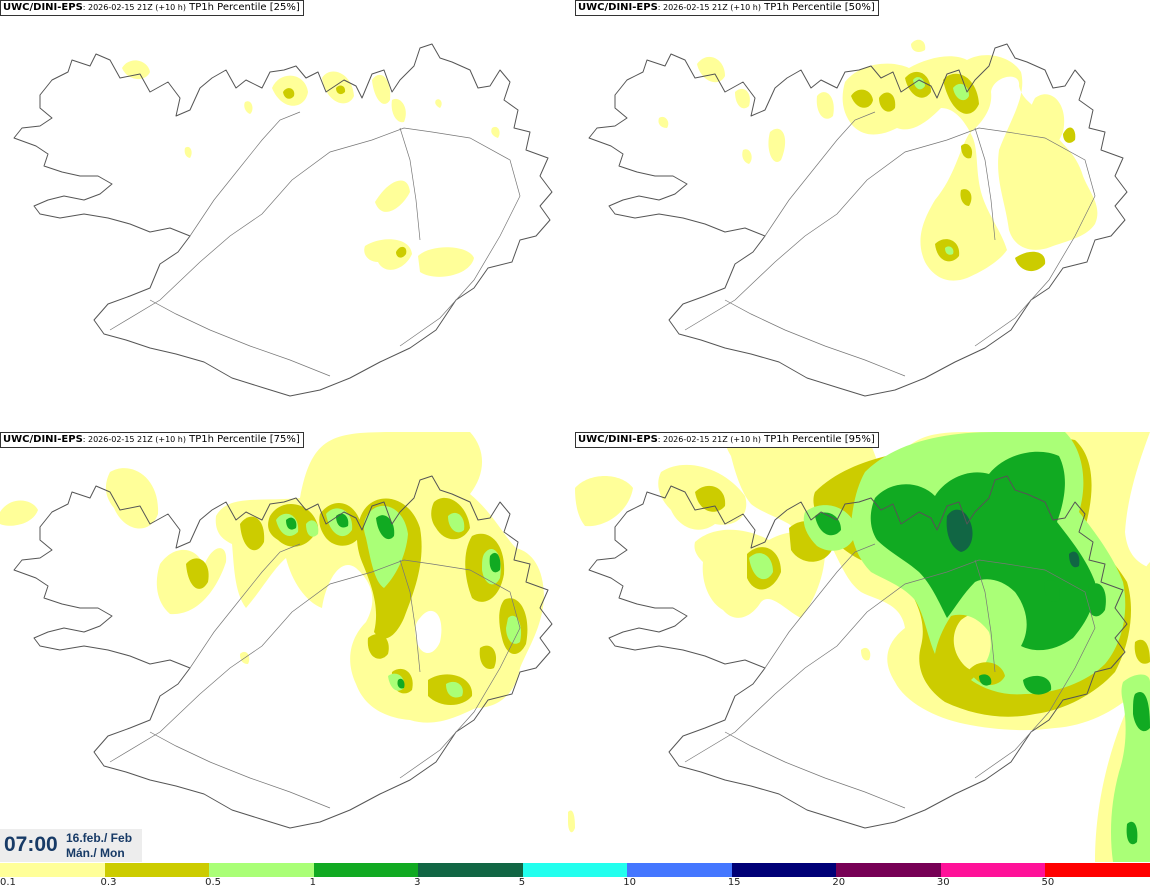  Describe the element at coordinates (213, 882) in the screenshot. I see `colorbar-tick-label: 0.5` at that location.